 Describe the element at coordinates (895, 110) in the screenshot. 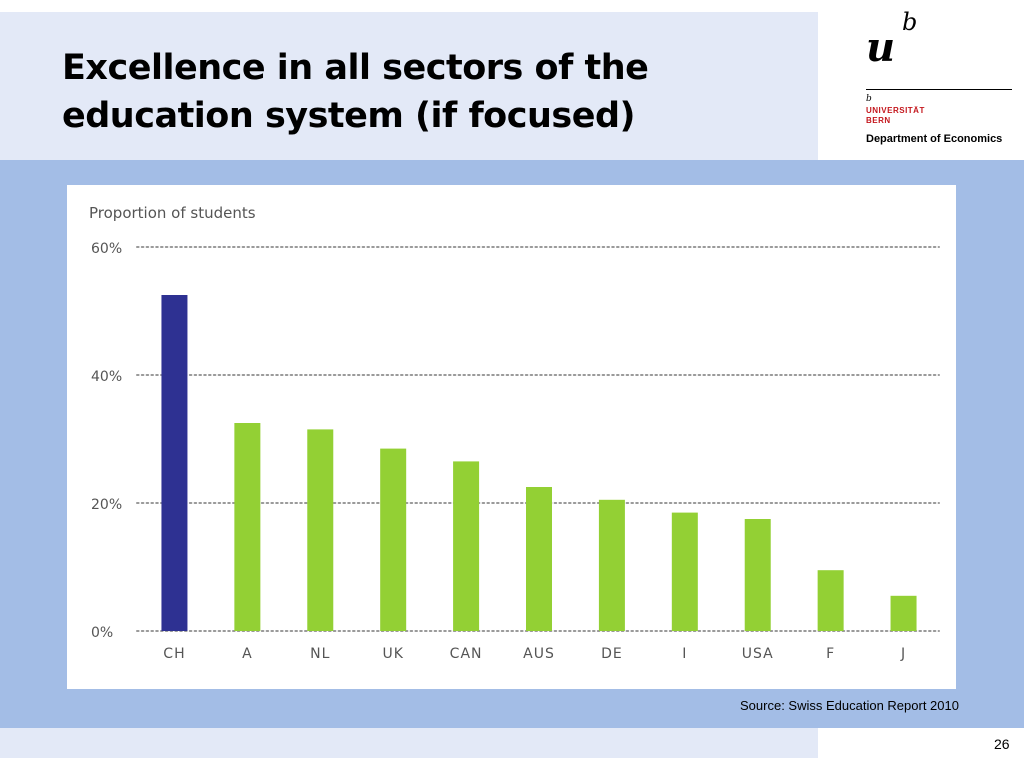

I see `logo-university-line: UNIVERSITÄT` at that location.